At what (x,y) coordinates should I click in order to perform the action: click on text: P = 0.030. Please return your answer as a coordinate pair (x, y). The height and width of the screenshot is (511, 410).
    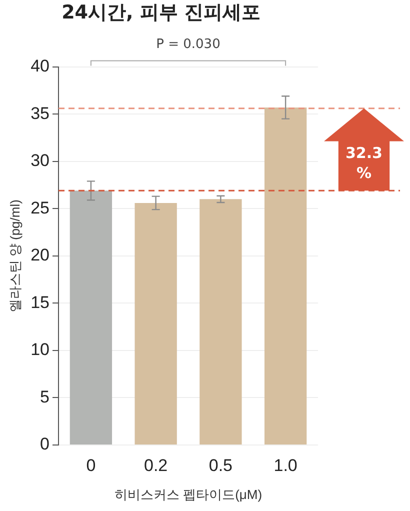
    Looking at the image, I should click on (188, 44).